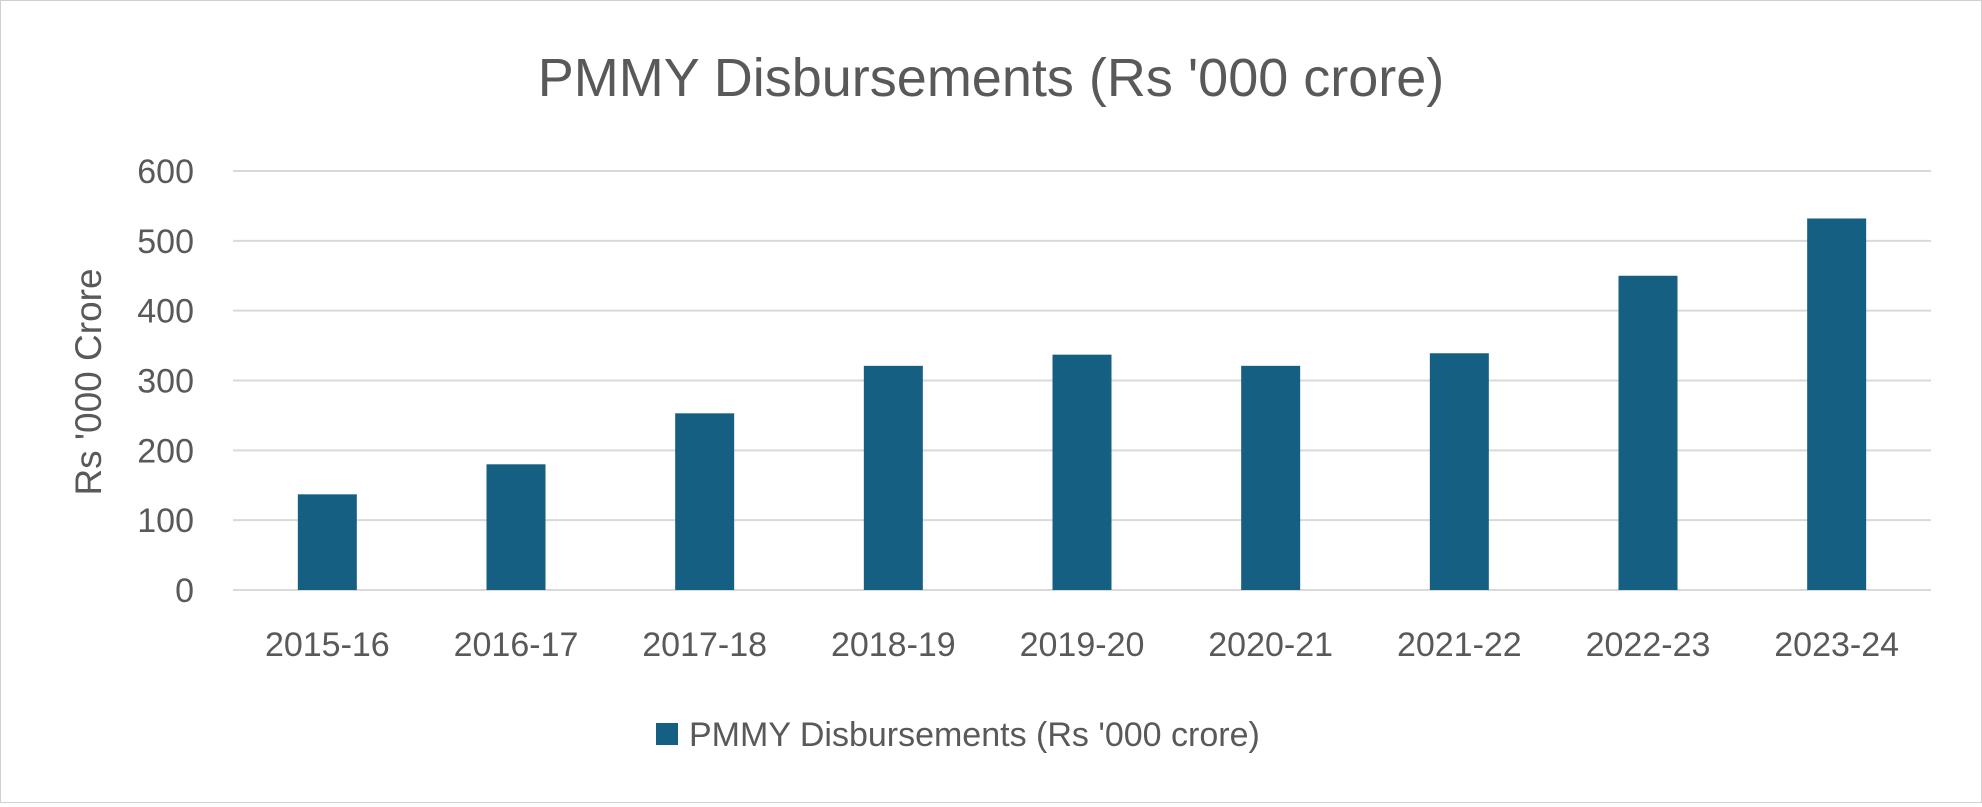  What do you see at coordinates (327, 645) in the screenshot?
I see `x-tick-label: 2015-16` at bounding box center [327, 645].